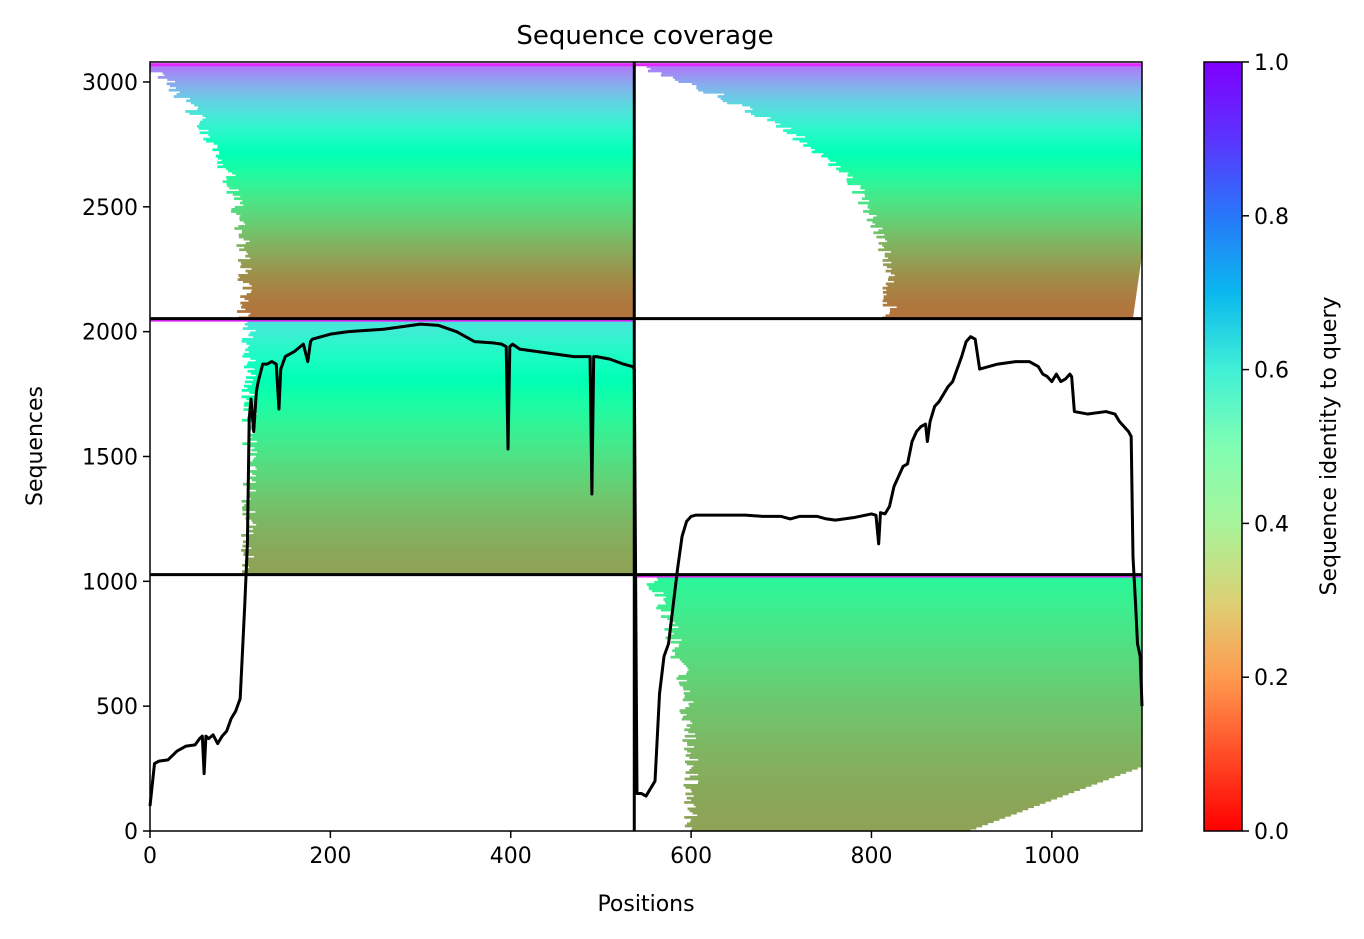 The width and height of the screenshot is (1364, 939). Describe the element at coordinates (110, 333) in the screenshot. I see `y-tick-label: 2000` at that location.